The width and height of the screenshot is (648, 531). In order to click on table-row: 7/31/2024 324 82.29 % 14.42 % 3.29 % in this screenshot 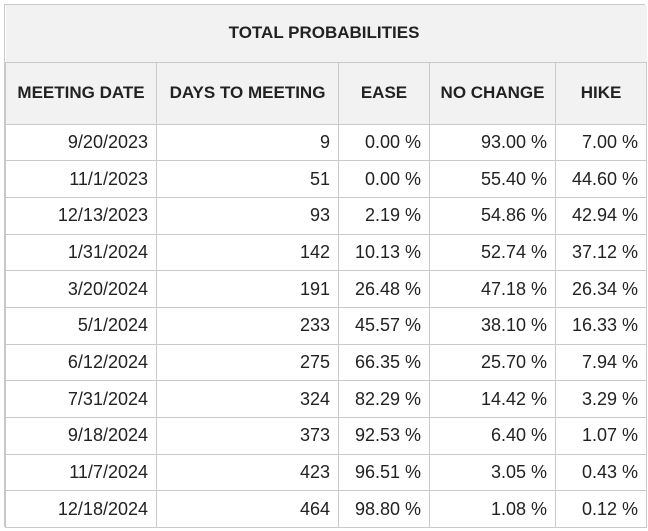, I will do `click(326, 399)`.